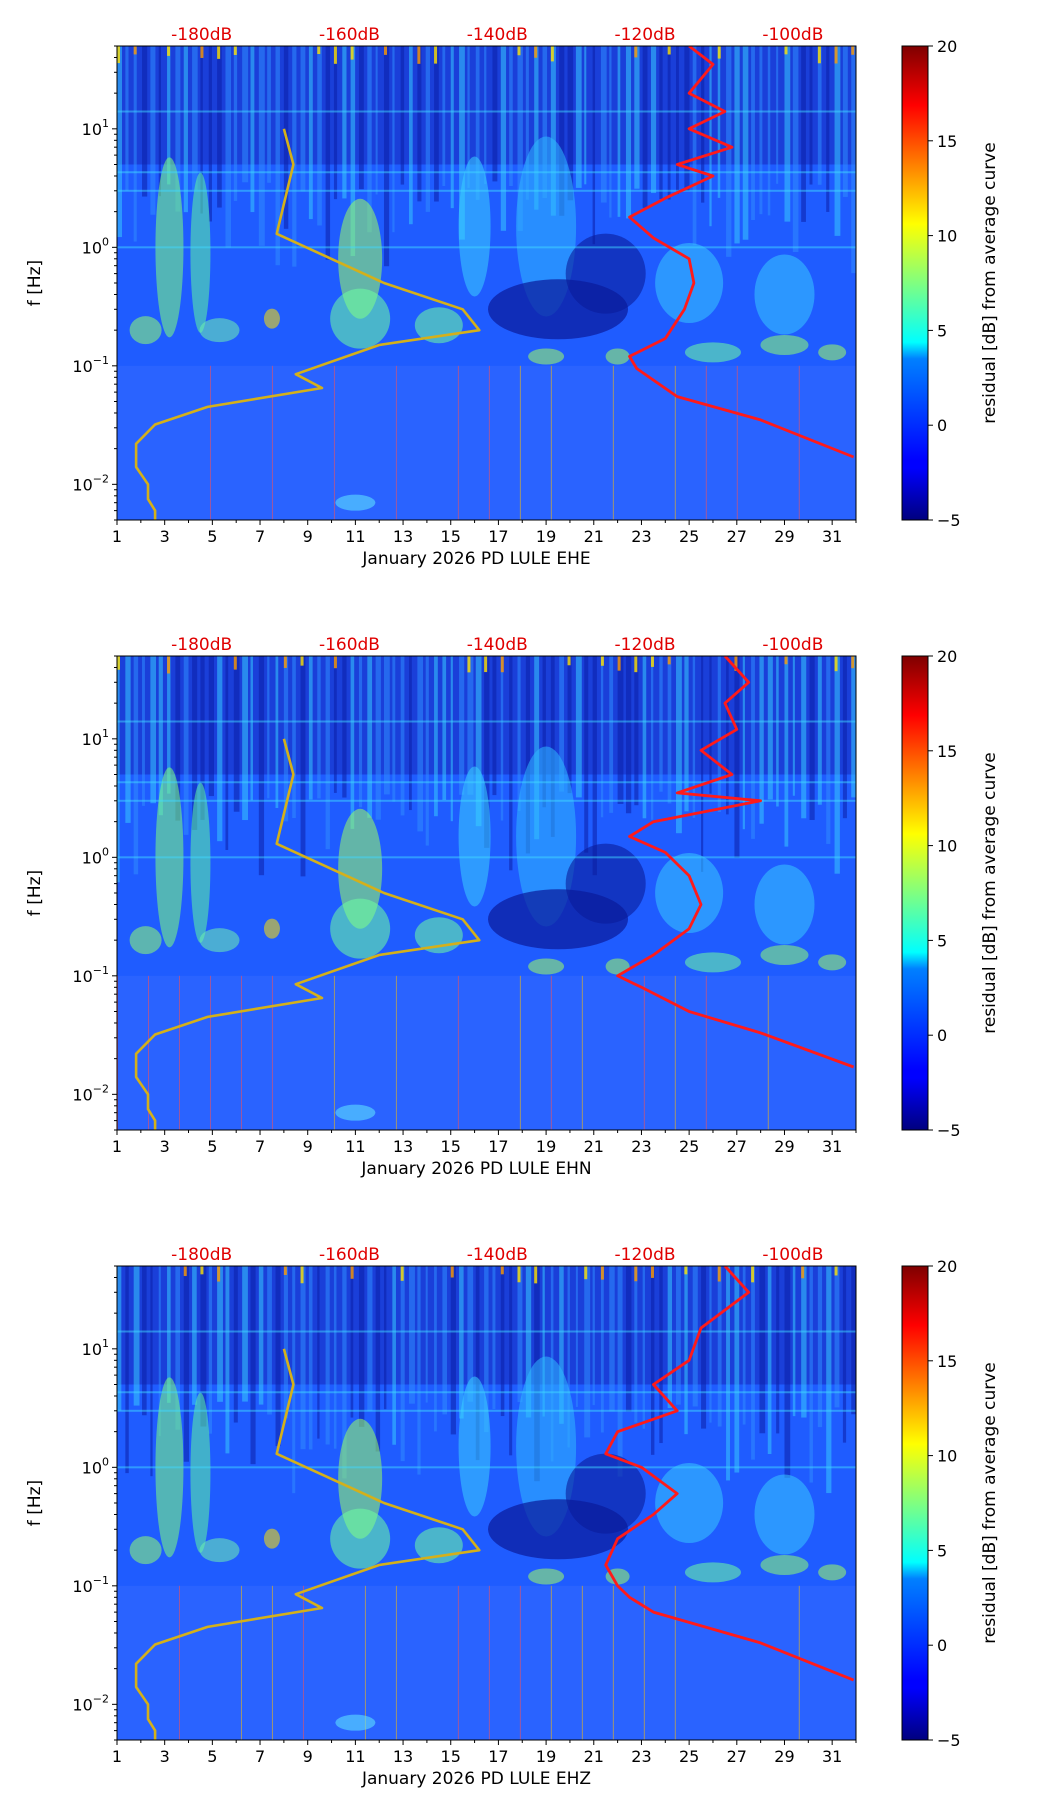  What do you see at coordinates (403, 1756) in the screenshot?
I see `x-tick-label: 13` at bounding box center [403, 1756].